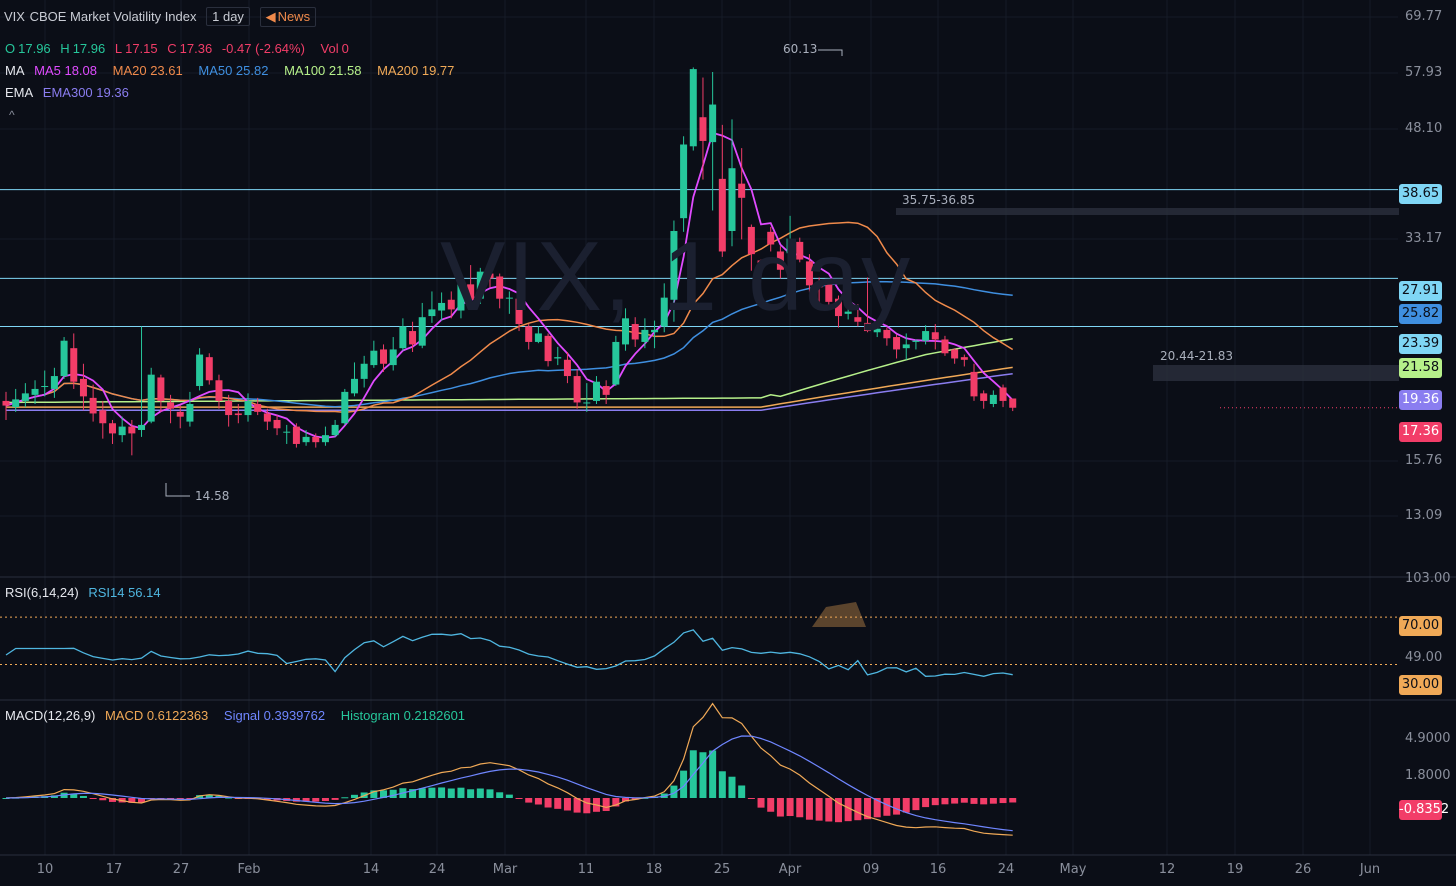 Image resolution: width=1456 pixels, height=886 pixels. I want to click on symbol-name: CBOE Market Volatility Index, so click(113, 16).